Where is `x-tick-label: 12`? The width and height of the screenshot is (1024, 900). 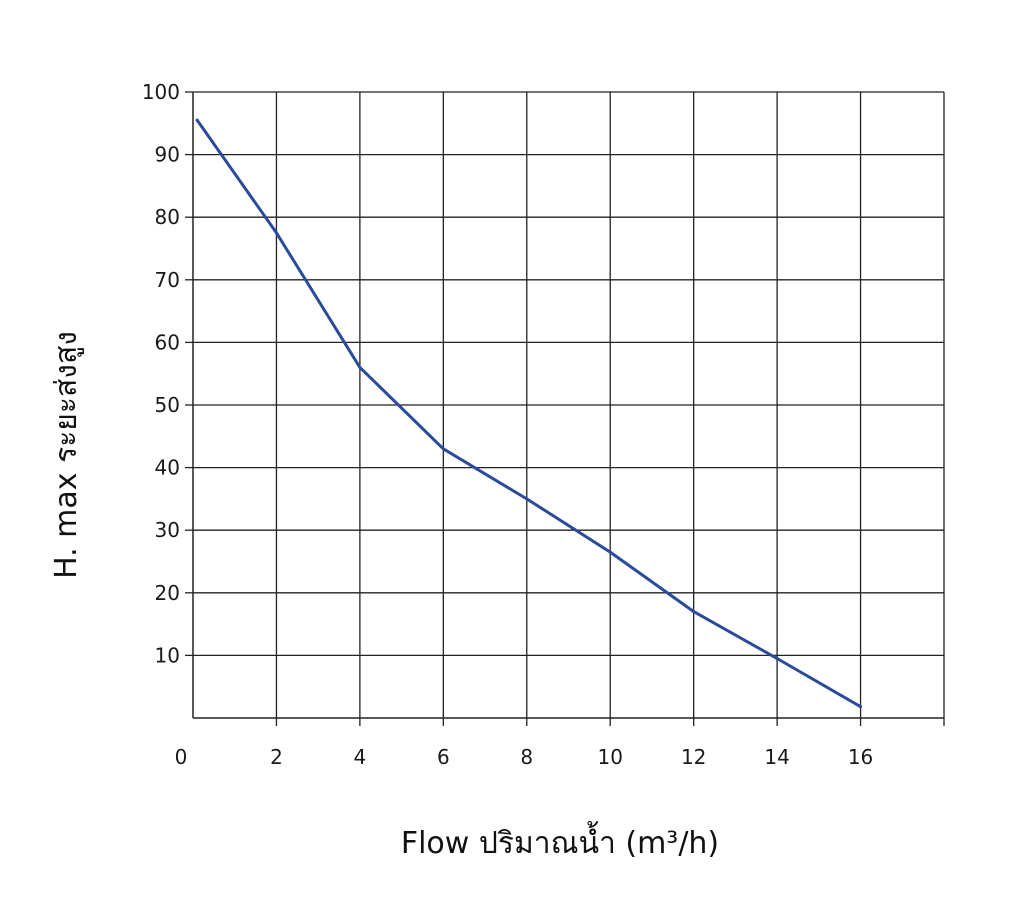
x-tick-label: 12 is located at coordinates (693, 757).